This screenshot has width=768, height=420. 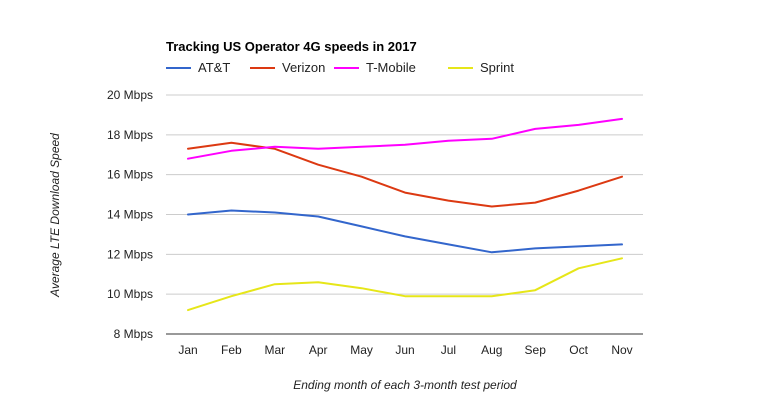 What do you see at coordinates (405, 138) in the screenshot?
I see `series-line-t-mobile` at bounding box center [405, 138].